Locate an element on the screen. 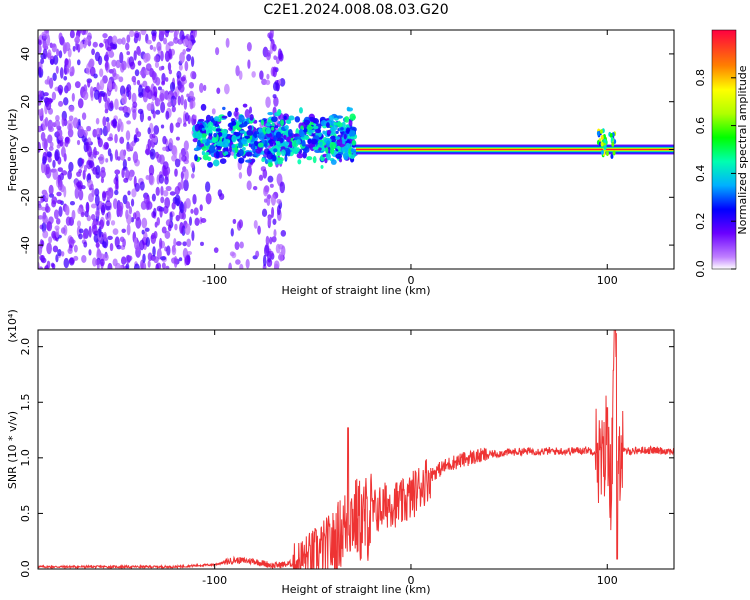  colorbar-tick-label: 0.4 is located at coordinates (700, 174).